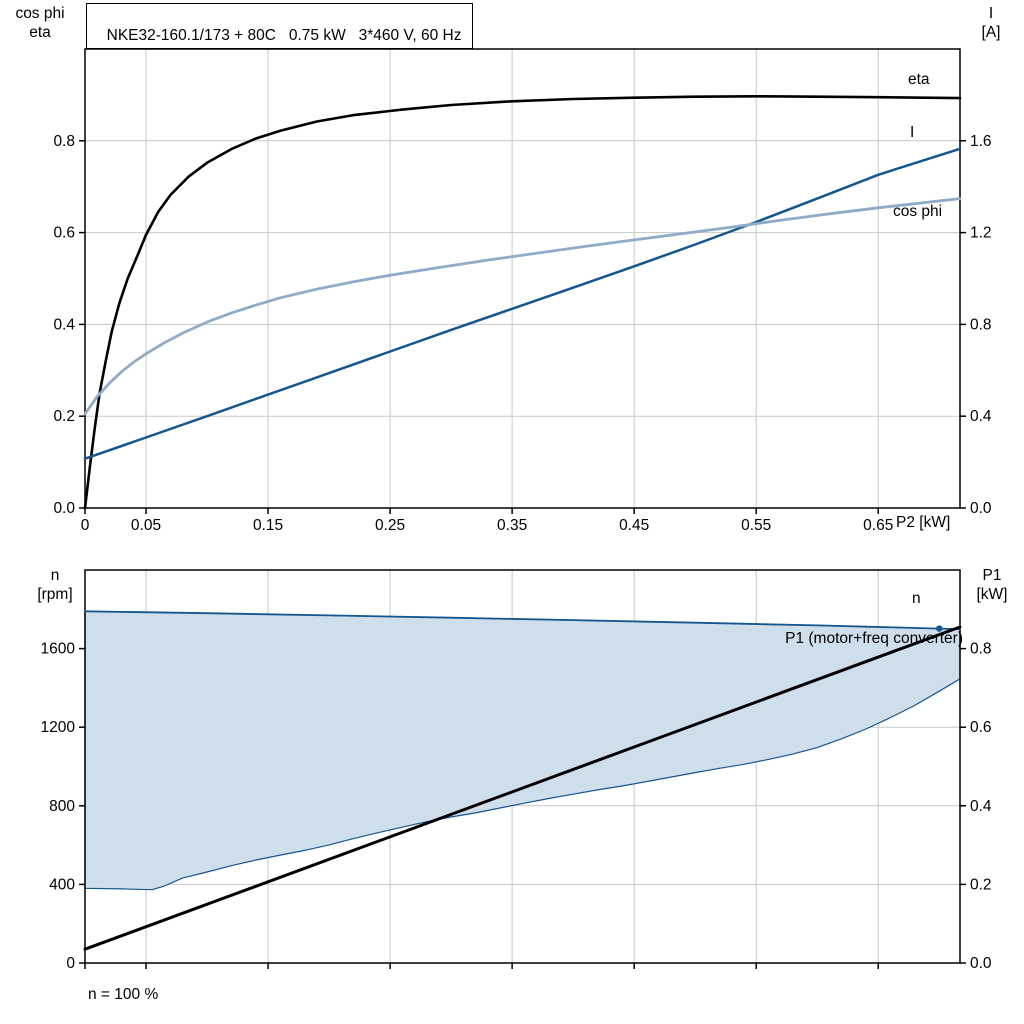 Image resolution: width=1024 pixels, height=1024 pixels. I want to click on curve-label-n: n, so click(916, 598).